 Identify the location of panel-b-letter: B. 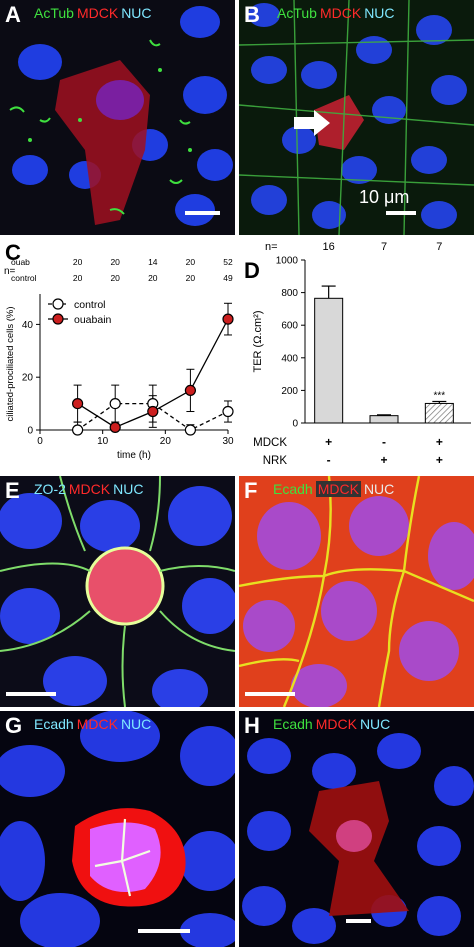
(252, 14).